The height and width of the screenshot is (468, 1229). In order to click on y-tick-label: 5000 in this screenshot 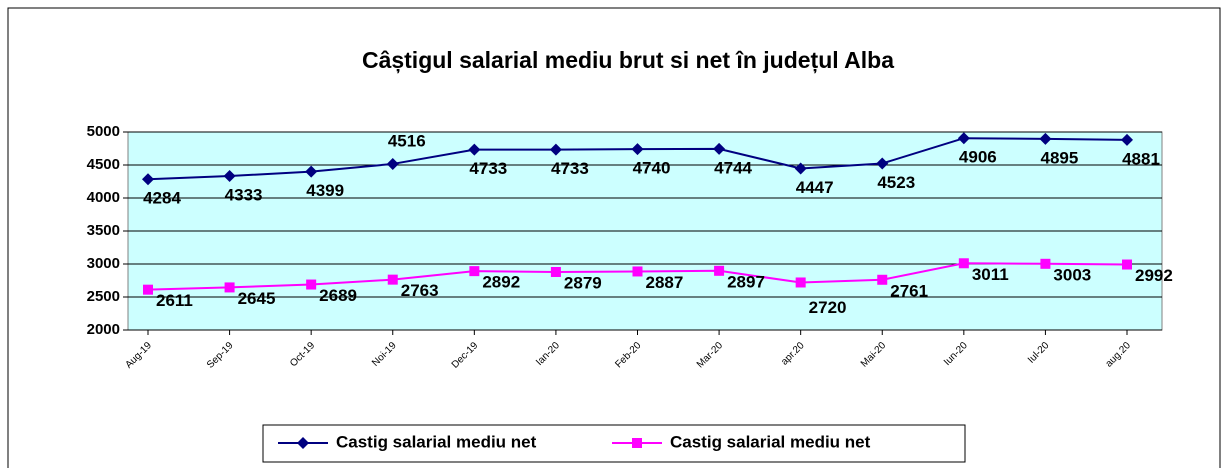, I will do `click(103, 131)`.